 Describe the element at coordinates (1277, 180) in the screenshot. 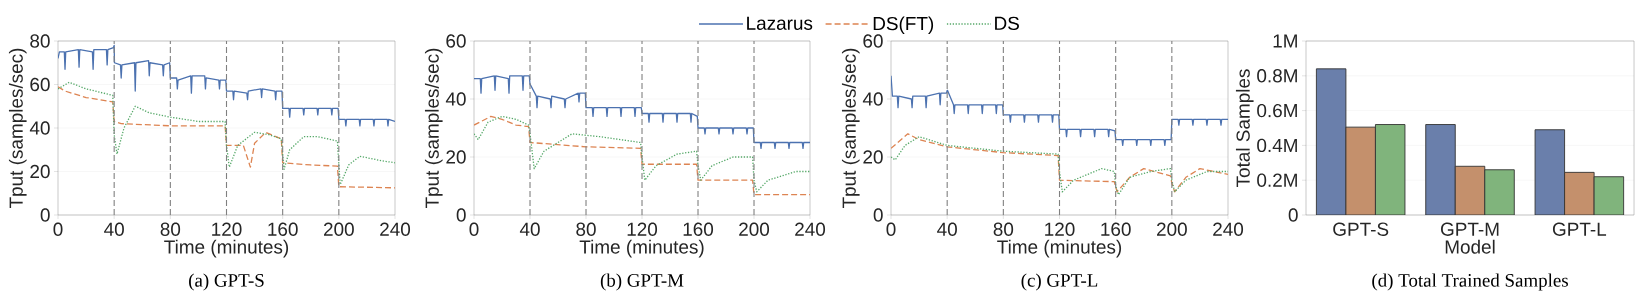

I see `y-tick-label: 0.2M` at that location.